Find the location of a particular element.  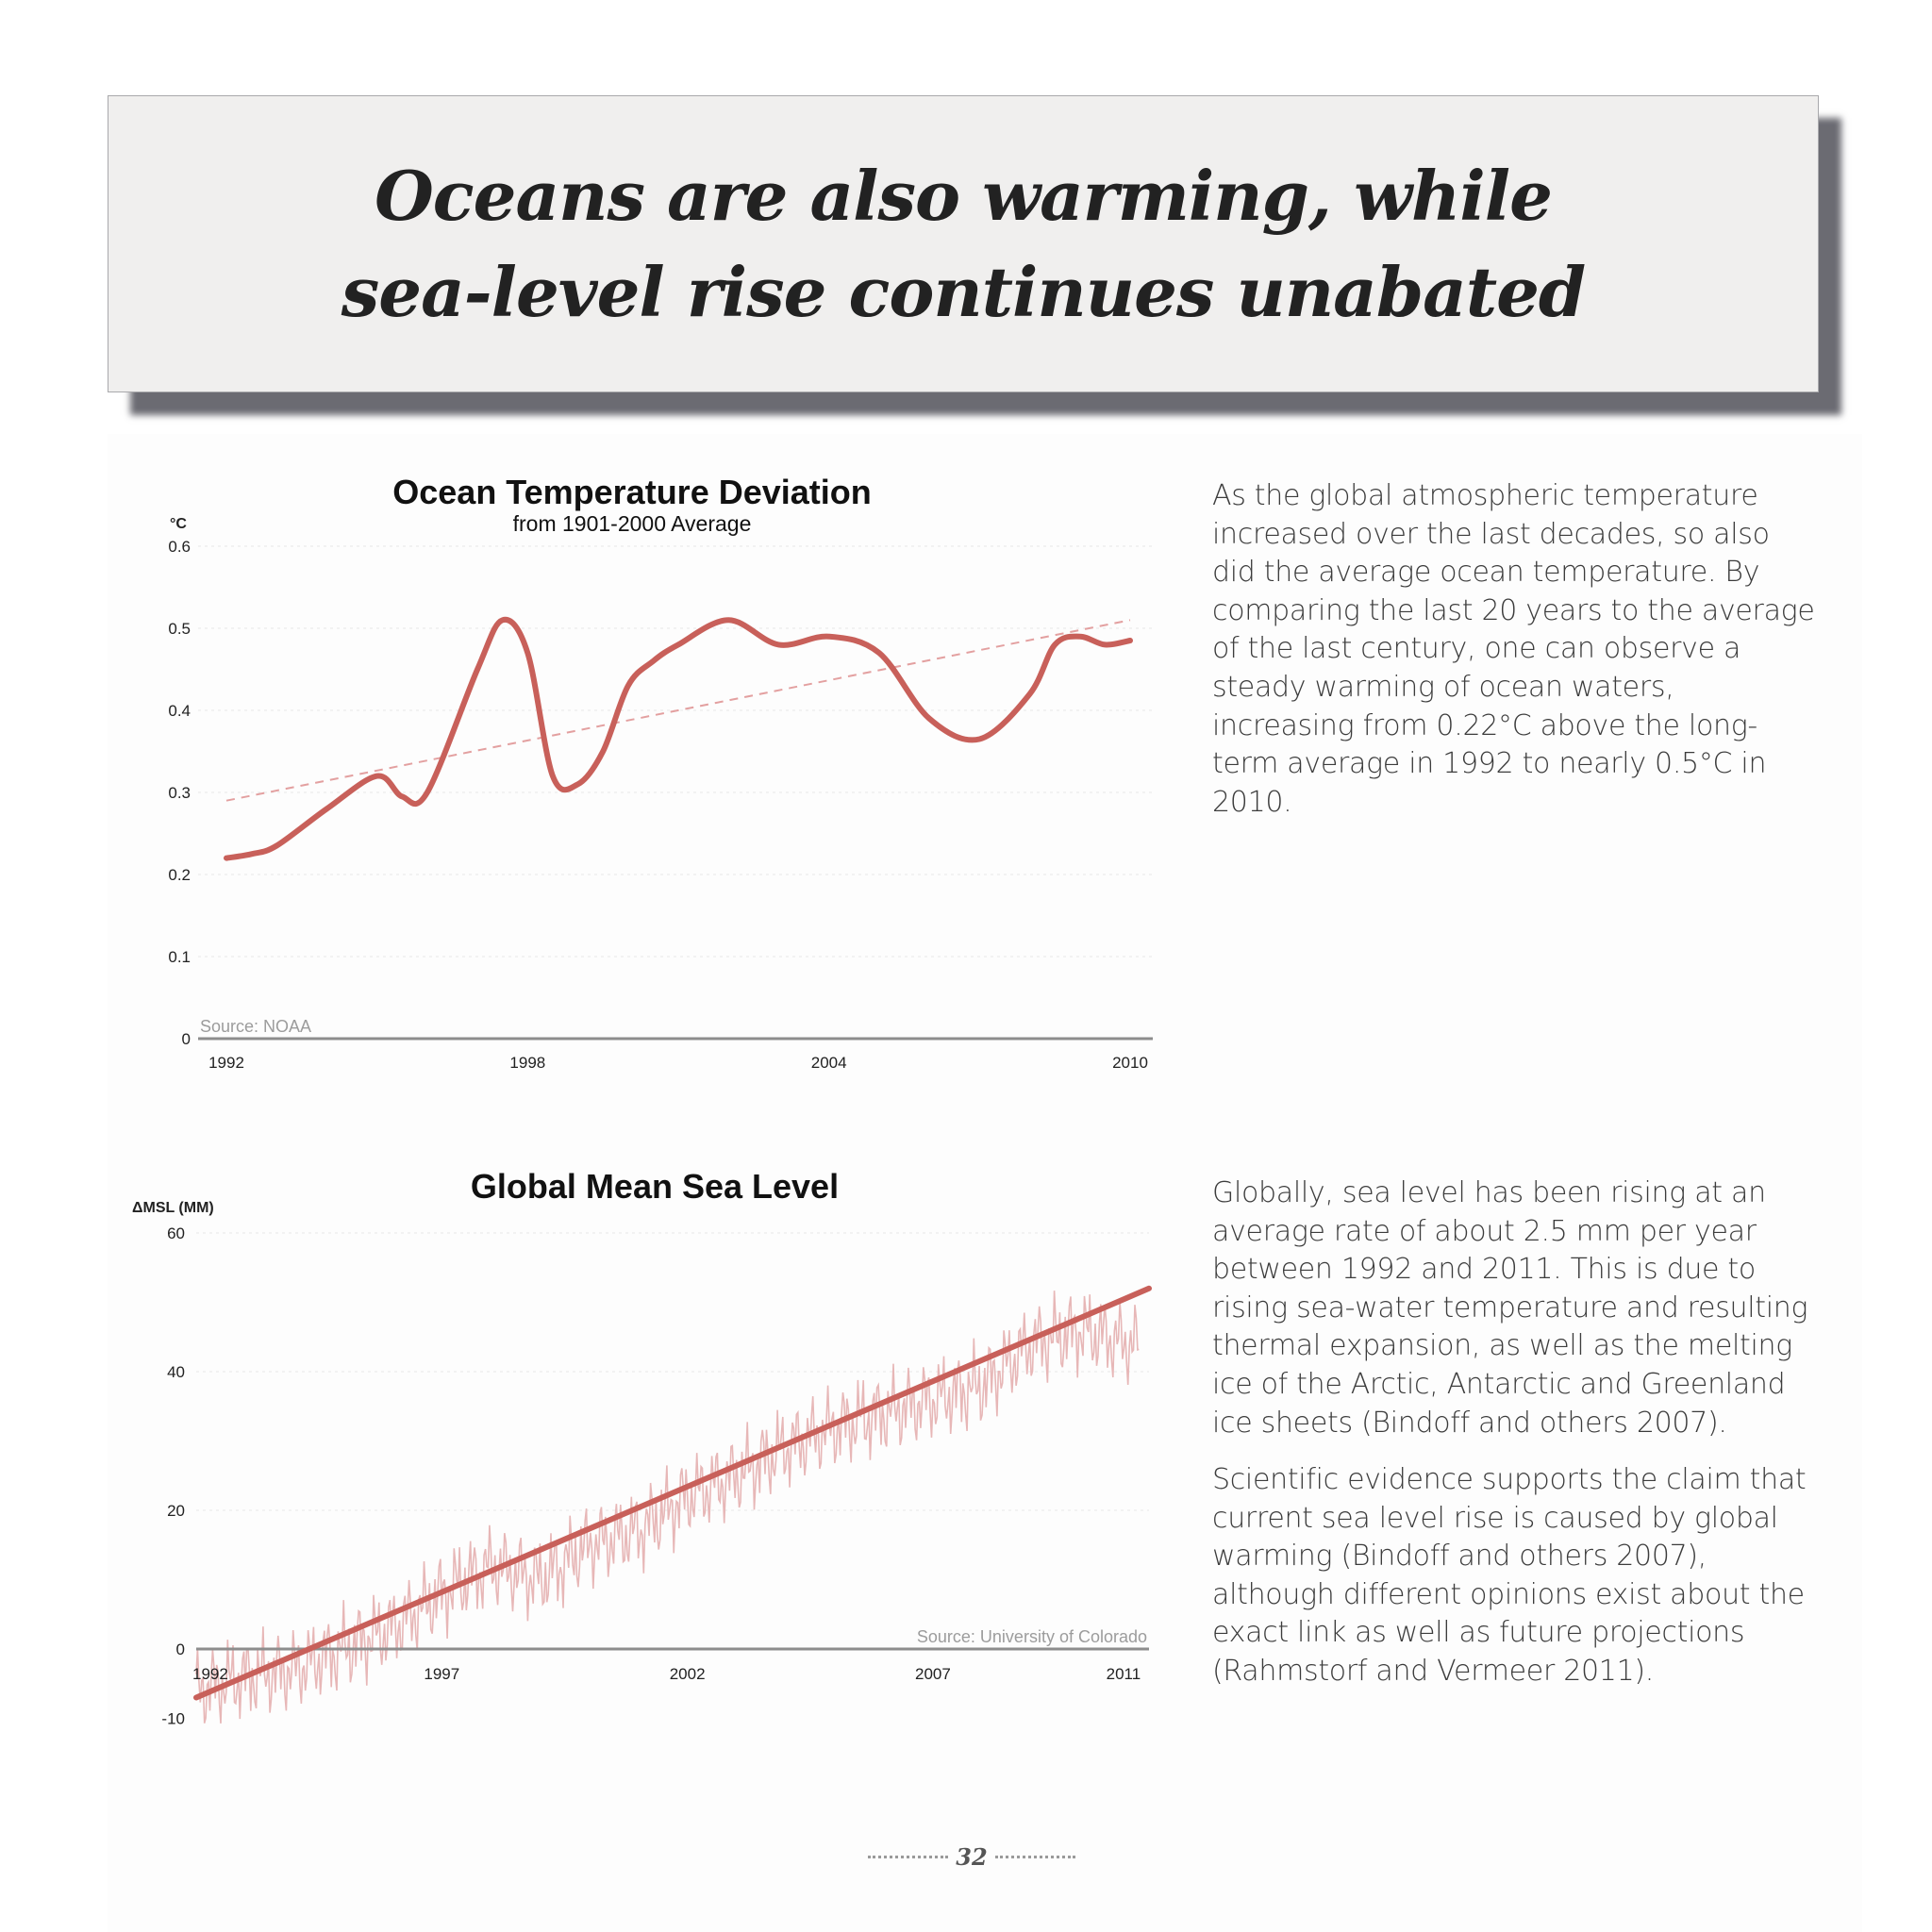

x-tick-label: 1998 is located at coordinates (527, 1063).